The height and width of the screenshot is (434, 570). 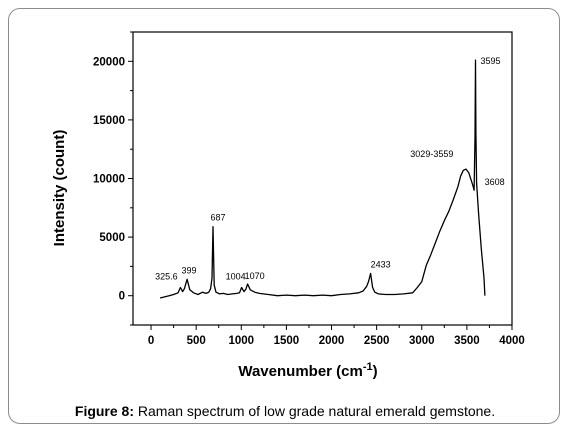 What do you see at coordinates (189, 270) in the screenshot?
I see `peak-label: 399` at bounding box center [189, 270].